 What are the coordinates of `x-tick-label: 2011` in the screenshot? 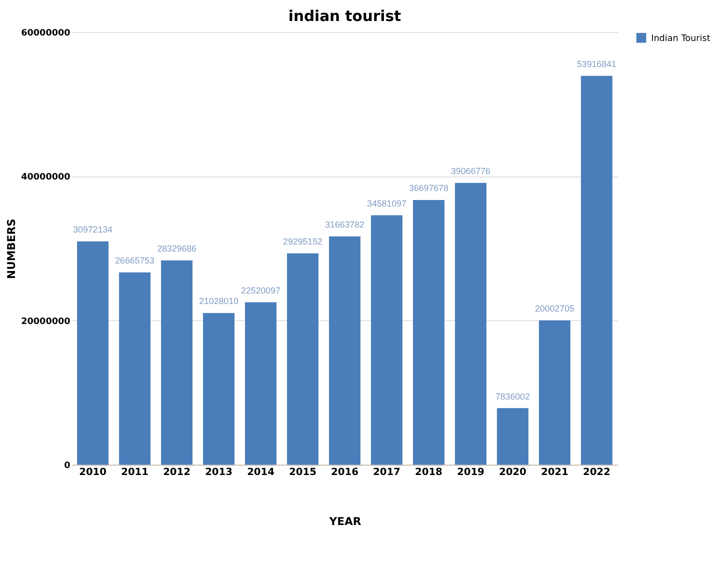 It's located at (135, 472).